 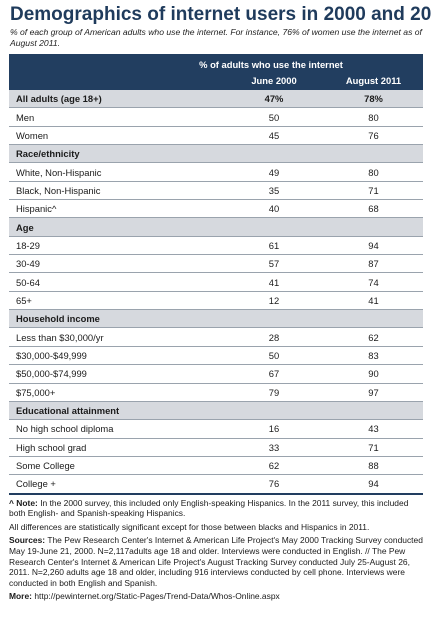 What do you see at coordinates (274, 191) in the screenshot?
I see `value-june-2000: 35` at bounding box center [274, 191].